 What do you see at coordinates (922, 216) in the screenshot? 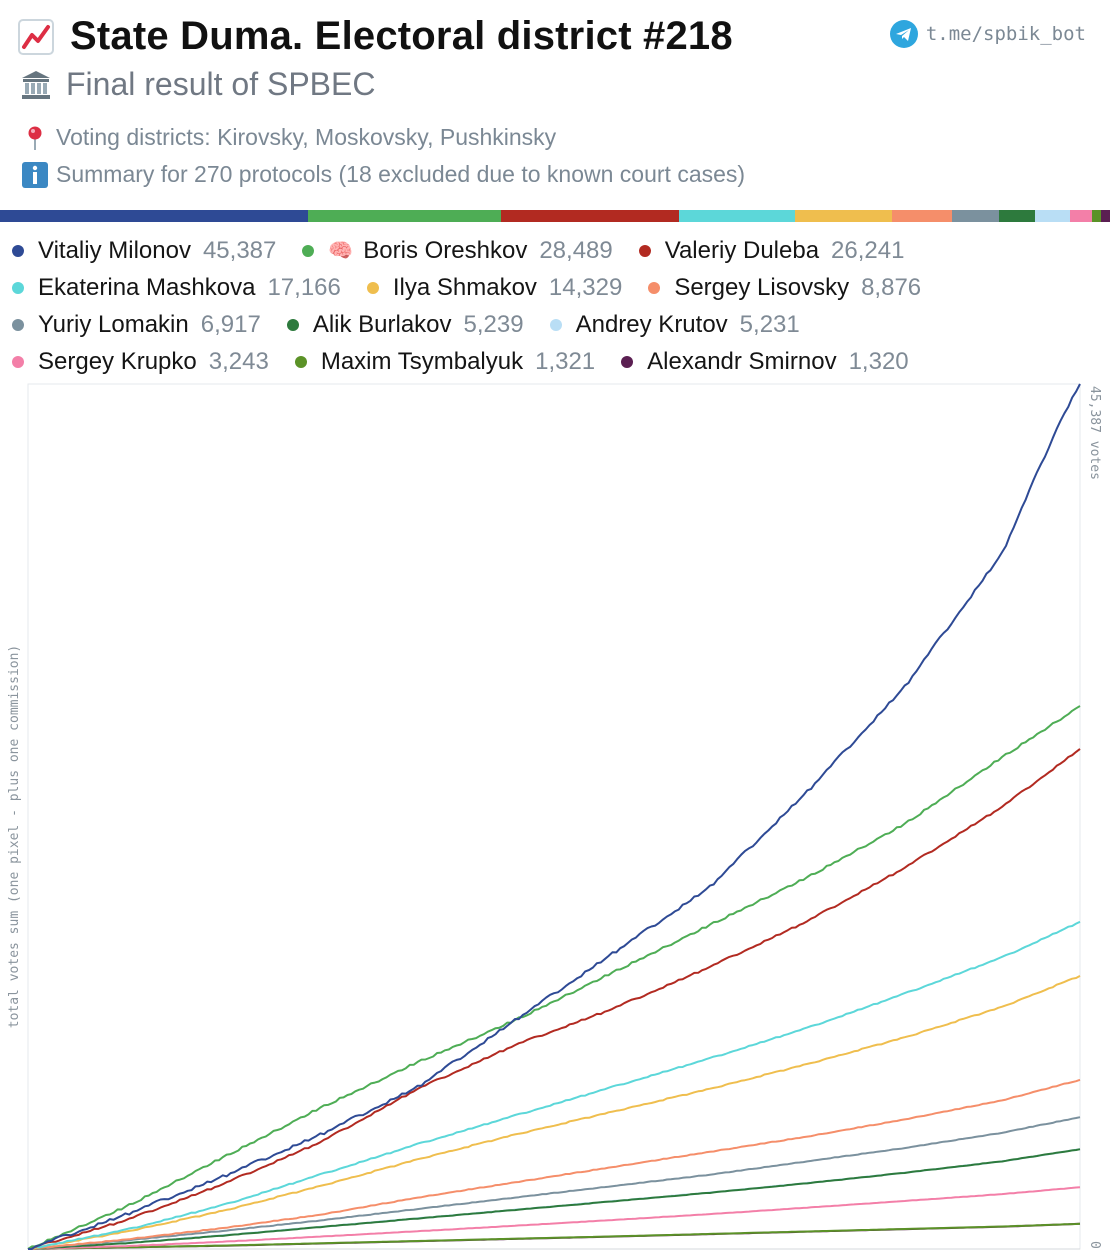
I see `share-segment-sergey-lisovsky` at bounding box center [922, 216].